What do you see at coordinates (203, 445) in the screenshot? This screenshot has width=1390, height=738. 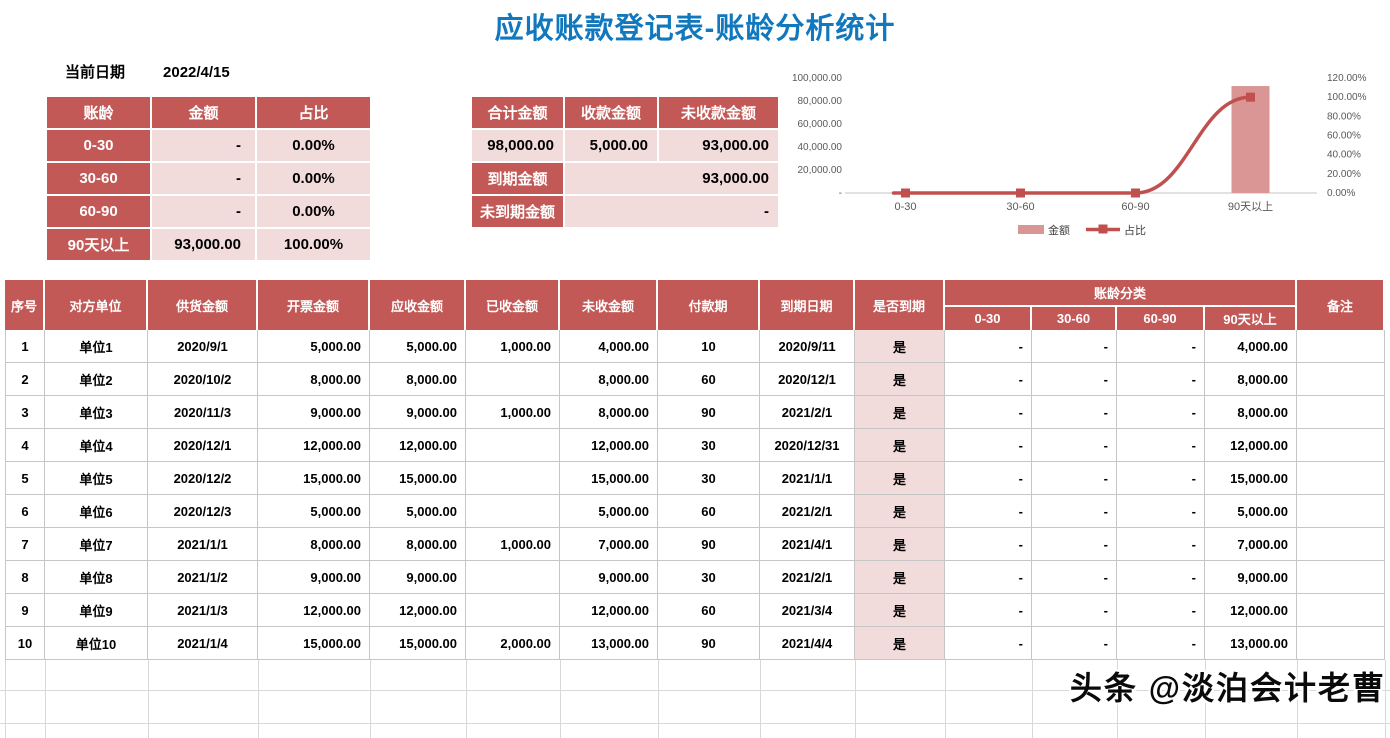 I see `cell-supply-date: 2020/12/1` at bounding box center [203, 445].